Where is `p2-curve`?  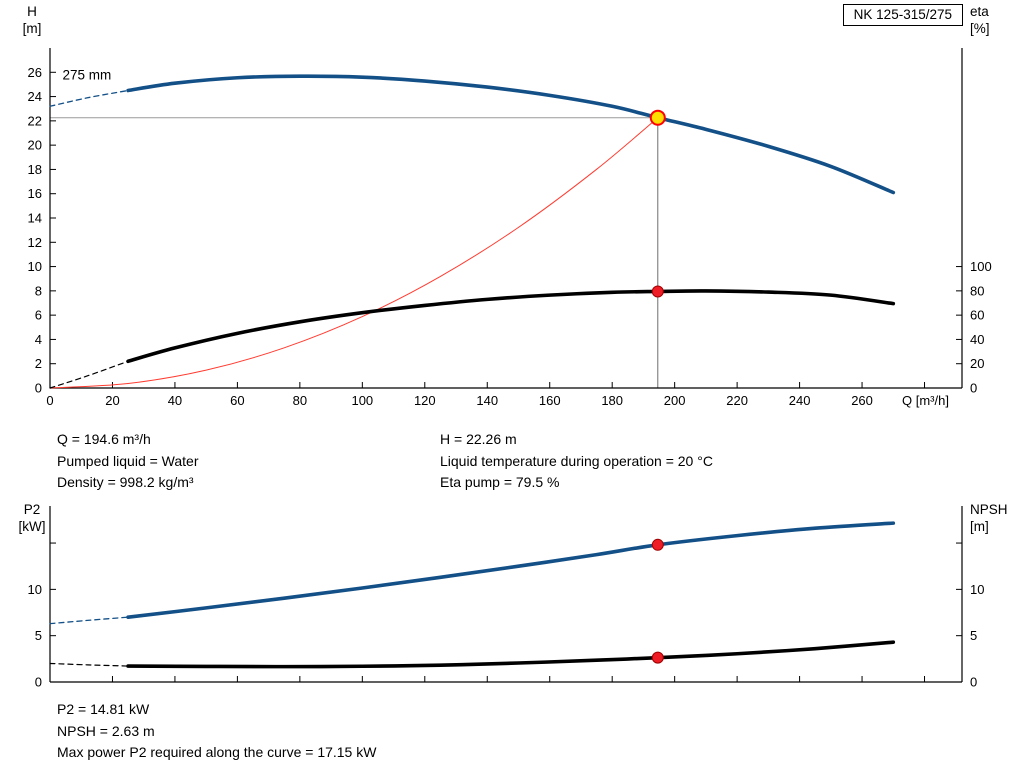
p2-curve is located at coordinates (511, 570).